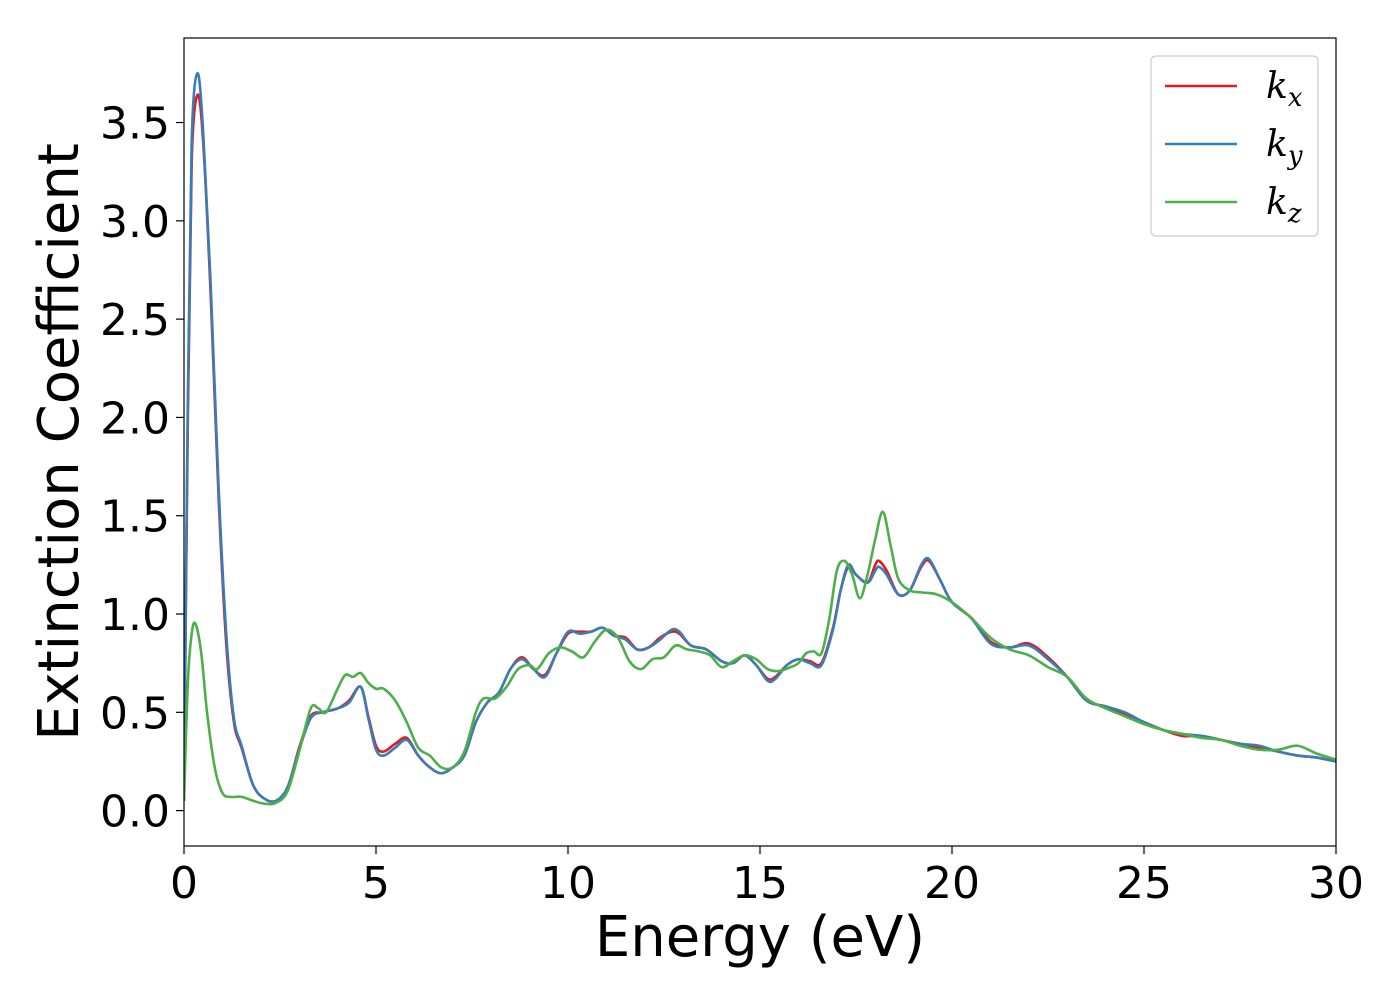 This screenshot has width=1400, height=1000. What do you see at coordinates (59, 442) in the screenshot?
I see `y-axis-title: Extinction Coefficient` at bounding box center [59, 442].